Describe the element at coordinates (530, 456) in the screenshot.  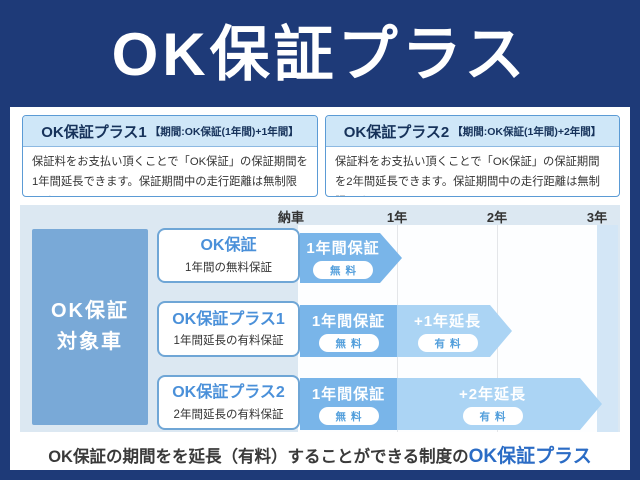
I see `footer-caption-highlight: OK保証プラス` at that location.